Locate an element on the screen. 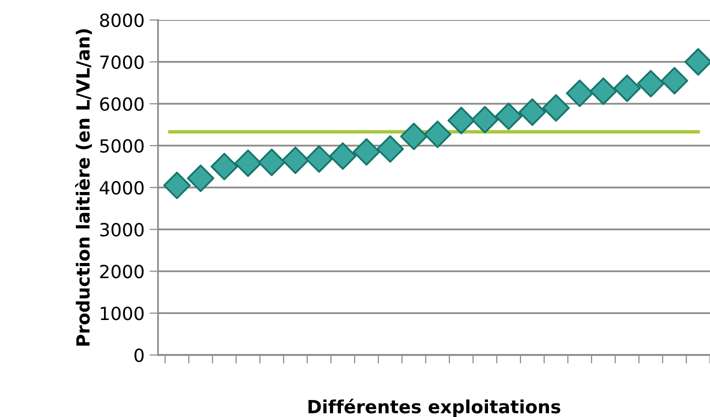  y-tick-label: 4000 is located at coordinates (122, 187).